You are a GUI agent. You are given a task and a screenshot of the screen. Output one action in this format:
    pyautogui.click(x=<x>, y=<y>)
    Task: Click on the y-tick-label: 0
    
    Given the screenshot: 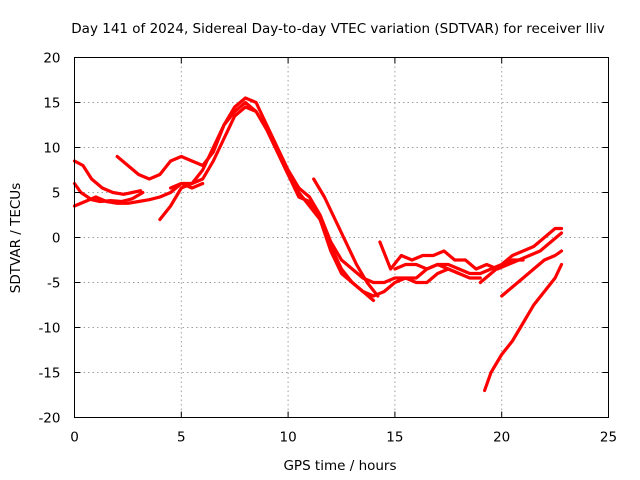 What is the action you would take?
    pyautogui.click(x=56, y=239)
    